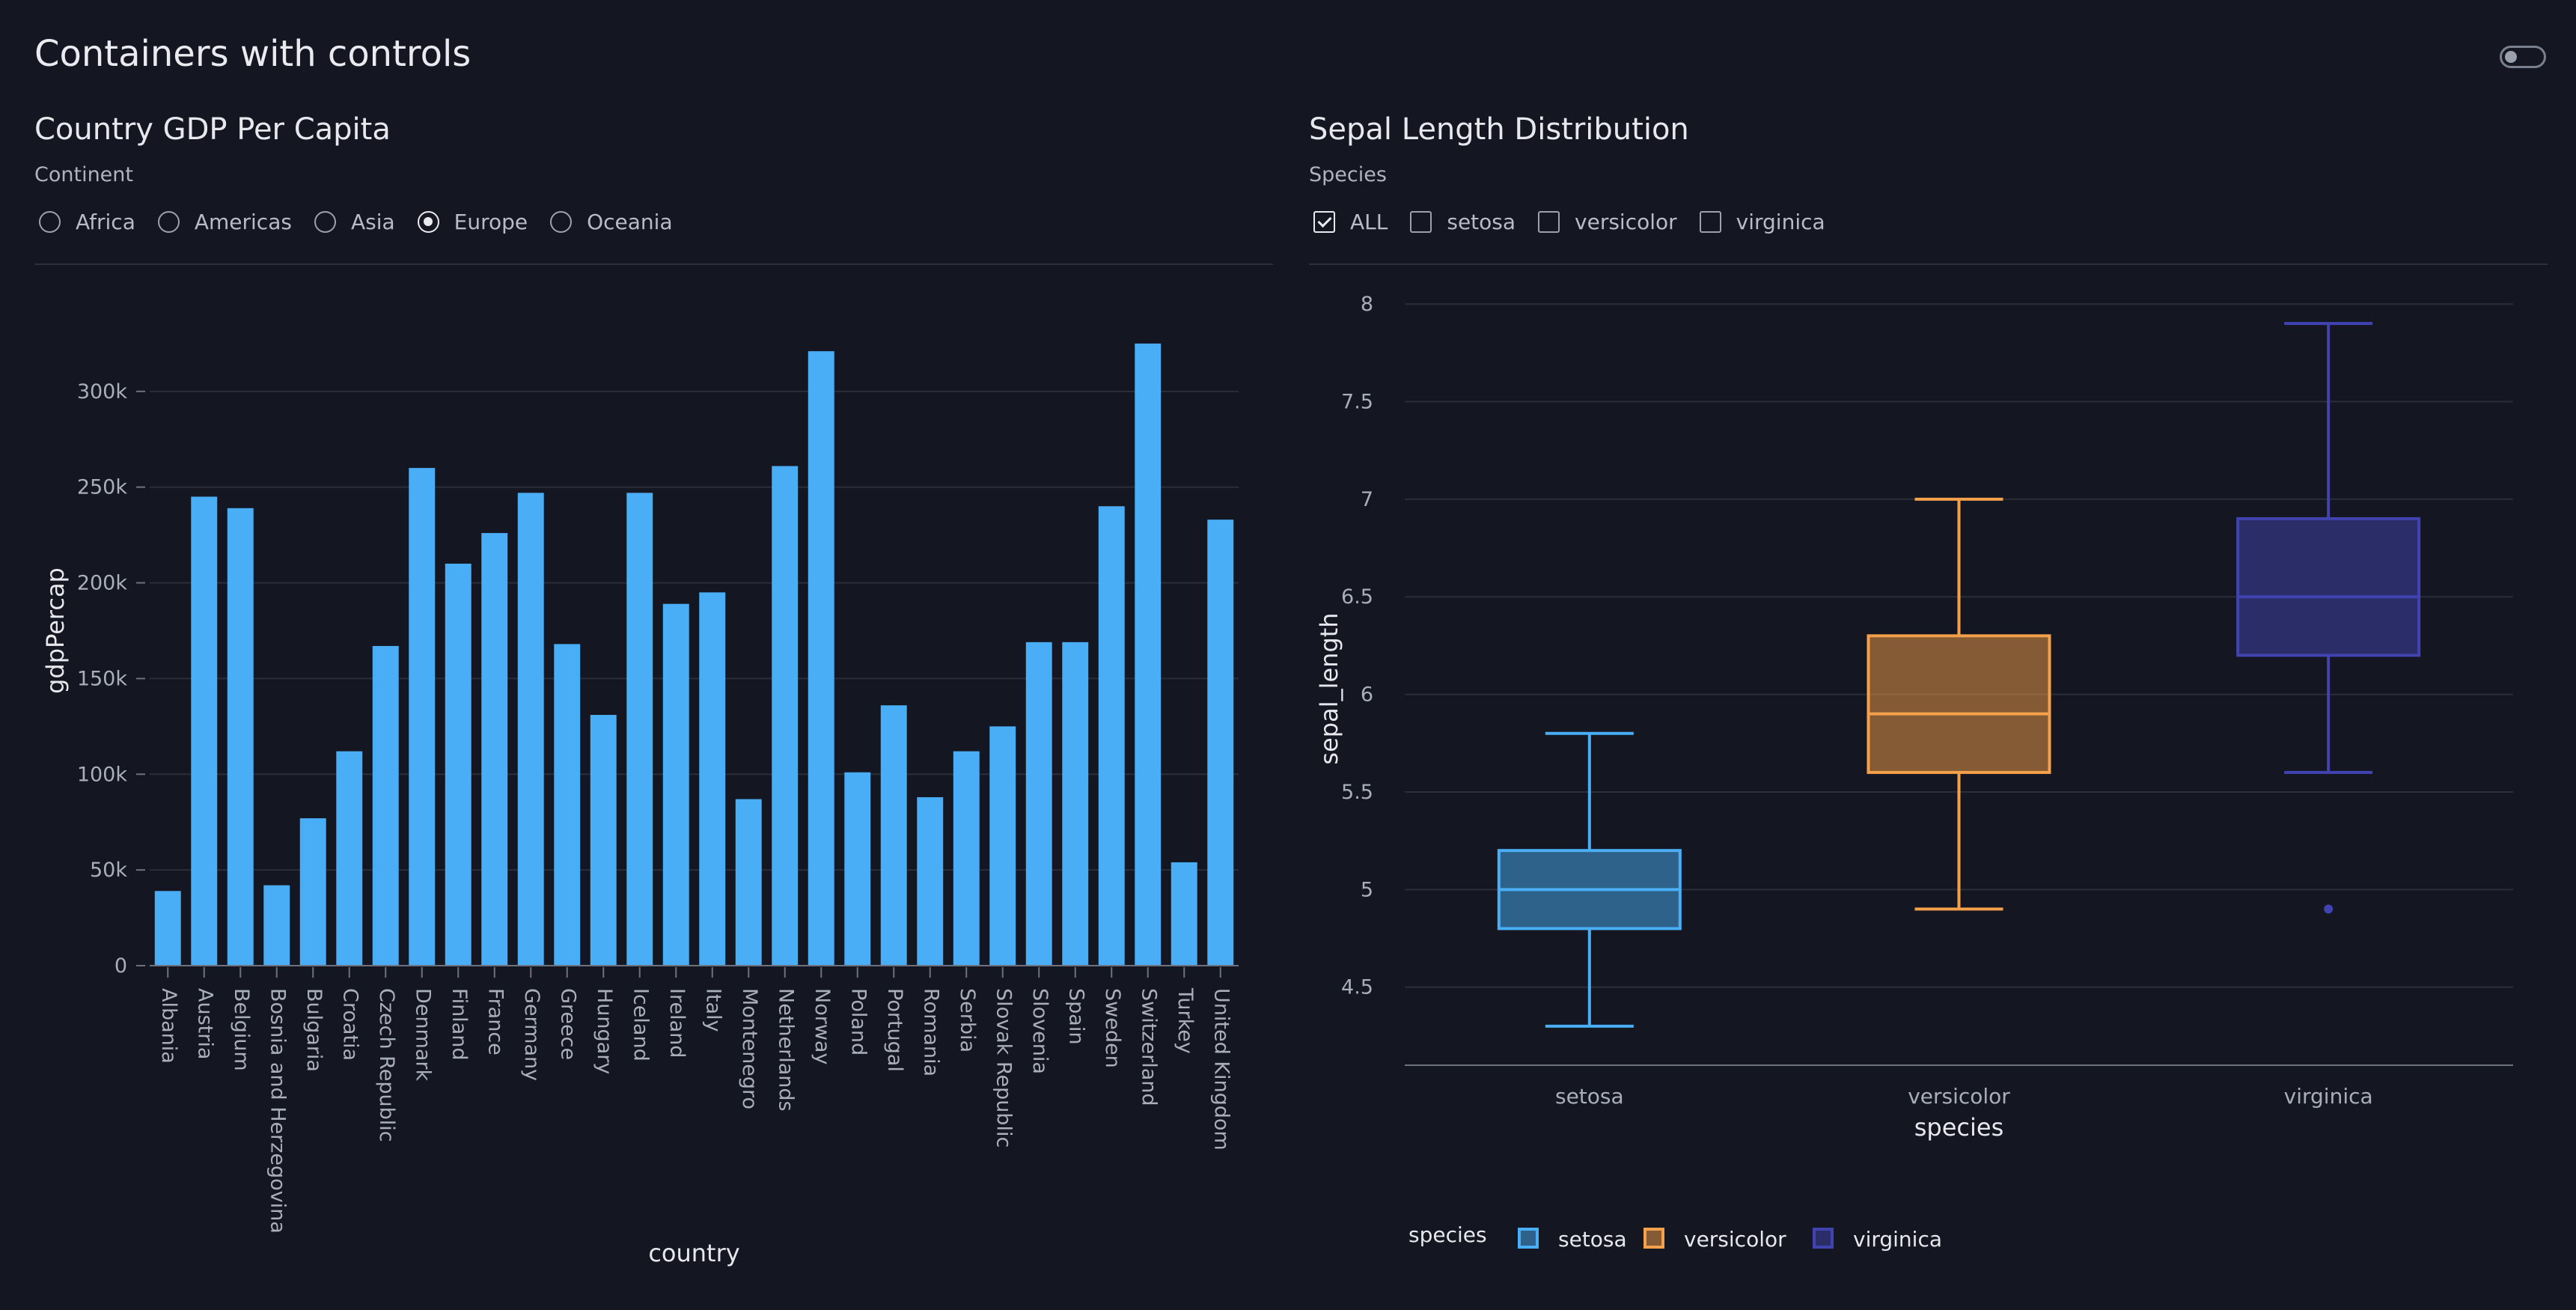 The height and width of the screenshot is (1310, 2576). Describe the element at coordinates (930, 1032) in the screenshot. I see `x-tick-label-romania: Romania` at that location.